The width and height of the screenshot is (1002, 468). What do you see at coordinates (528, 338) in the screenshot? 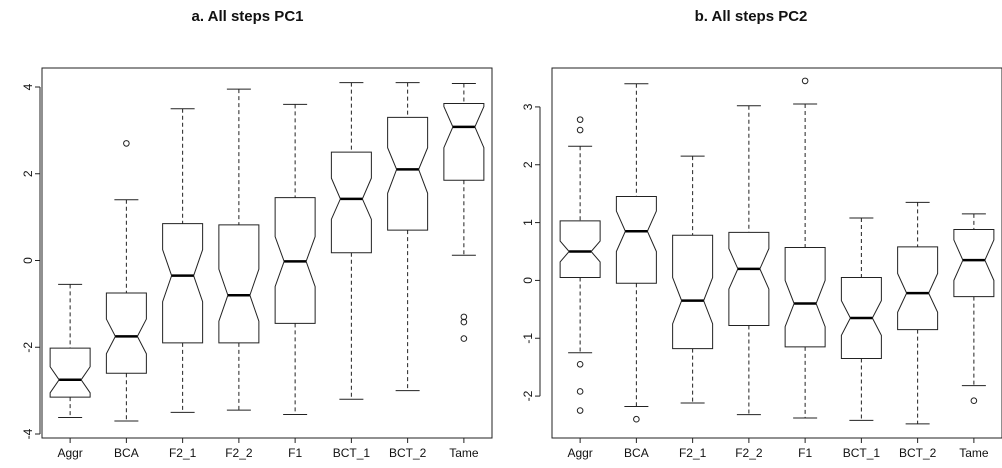
I see `y-tick-label: -1` at bounding box center [528, 338].